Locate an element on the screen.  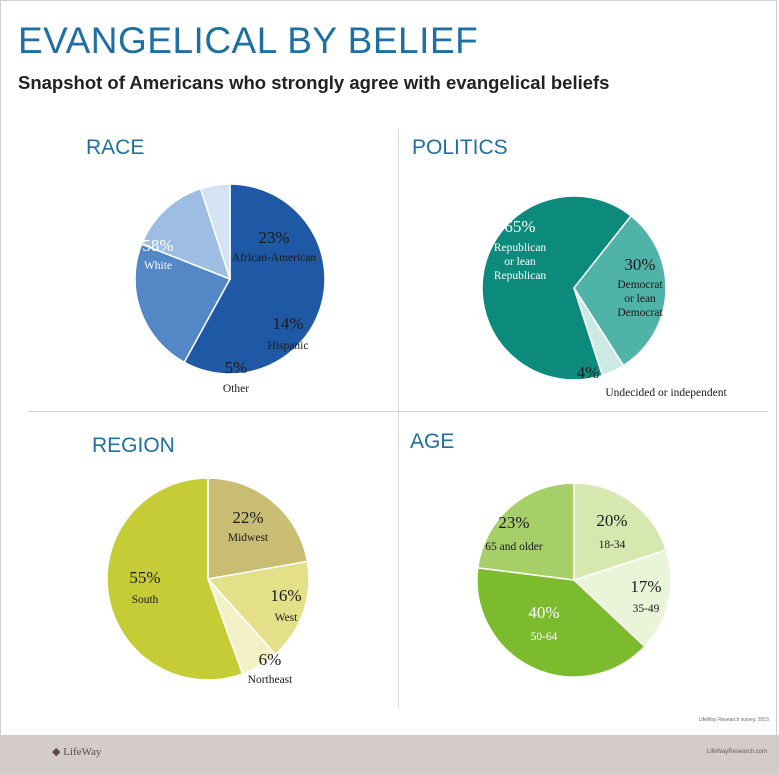
pie-age: 20% 18-34 17% 35-49 40% 50-64 23% 65 and older is located at coordinates (574, 580).